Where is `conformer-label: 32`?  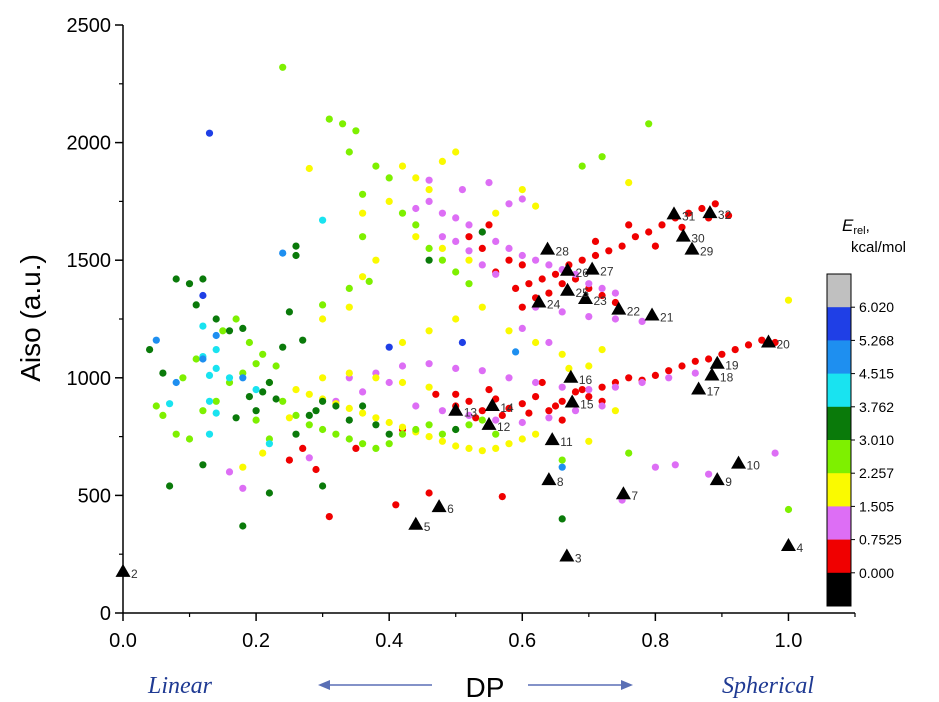 conformer-label: 32 is located at coordinates (725, 215).